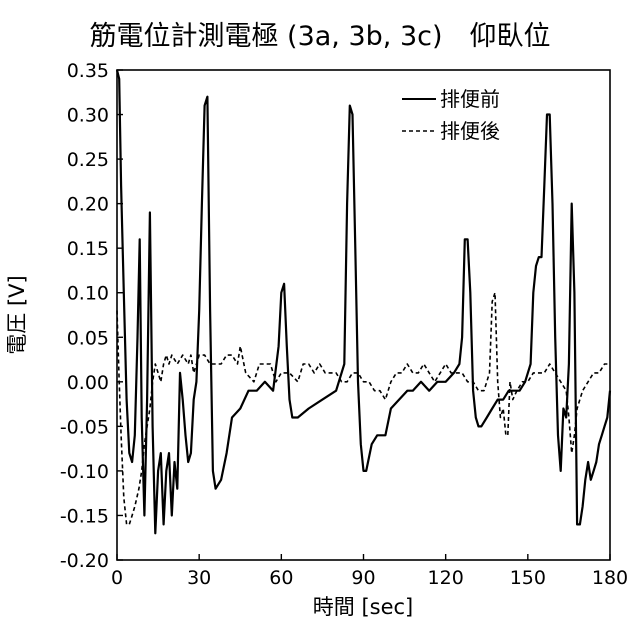  I want to click on y-tick-label: 0.10, so click(88, 294).